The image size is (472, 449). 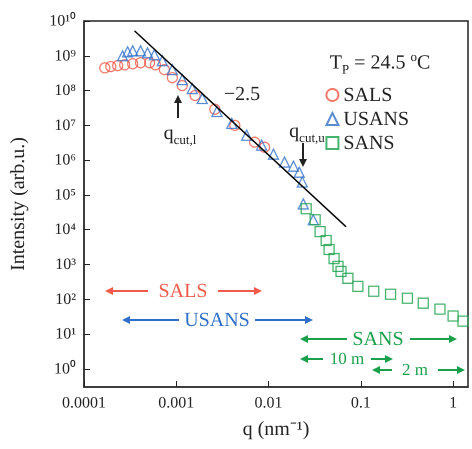 What do you see at coordinates (84, 403) in the screenshot?
I see `x-tick-label: 0.0001` at bounding box center [84, 403].